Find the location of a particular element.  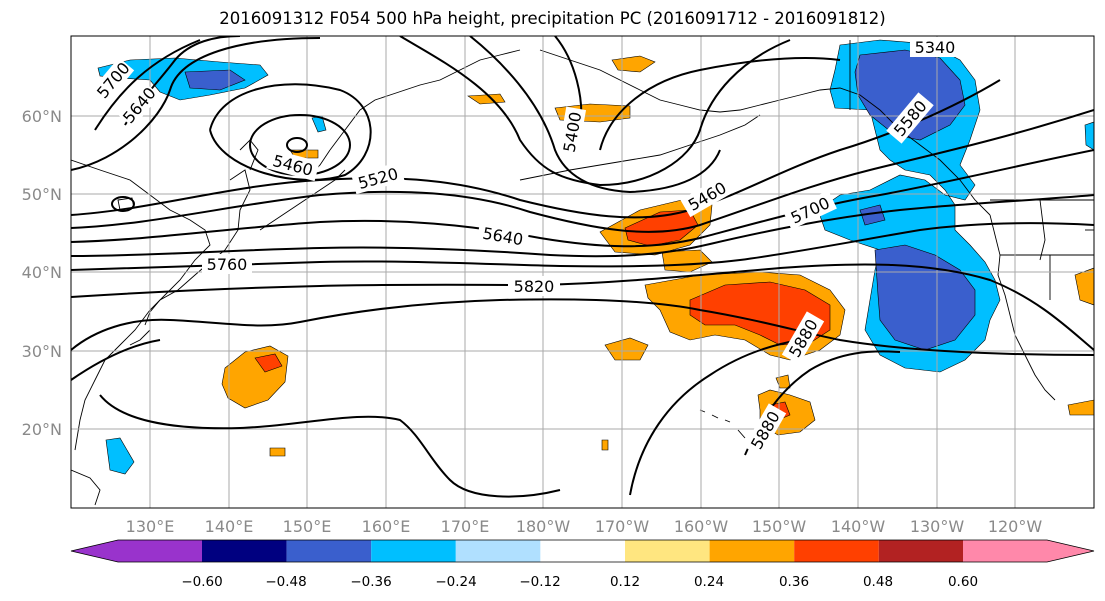

lon-label: 120°W is located at coordinates (1015, 526).